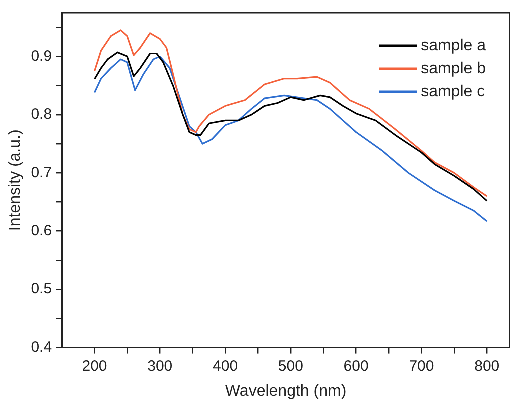 This screenshot has width=510, height=403. What do you see at coordinates (286, 391) in the screenshot?
I see `x-axis-title: Wavelength (nm)` at bounding box center [286, 391].